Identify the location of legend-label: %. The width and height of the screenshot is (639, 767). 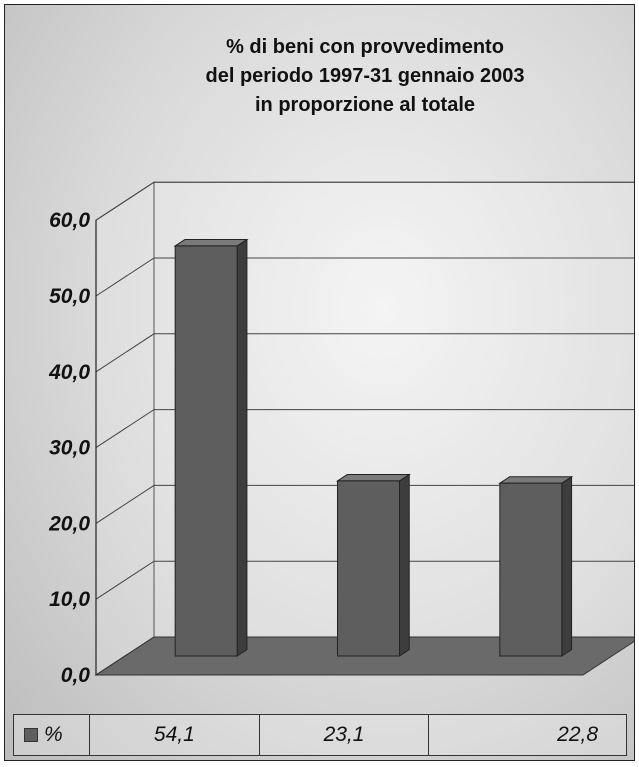
(53, 734).